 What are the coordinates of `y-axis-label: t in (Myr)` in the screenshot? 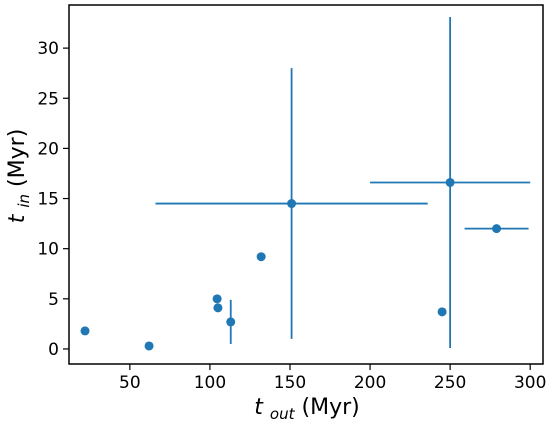 It's located at (20, 176).